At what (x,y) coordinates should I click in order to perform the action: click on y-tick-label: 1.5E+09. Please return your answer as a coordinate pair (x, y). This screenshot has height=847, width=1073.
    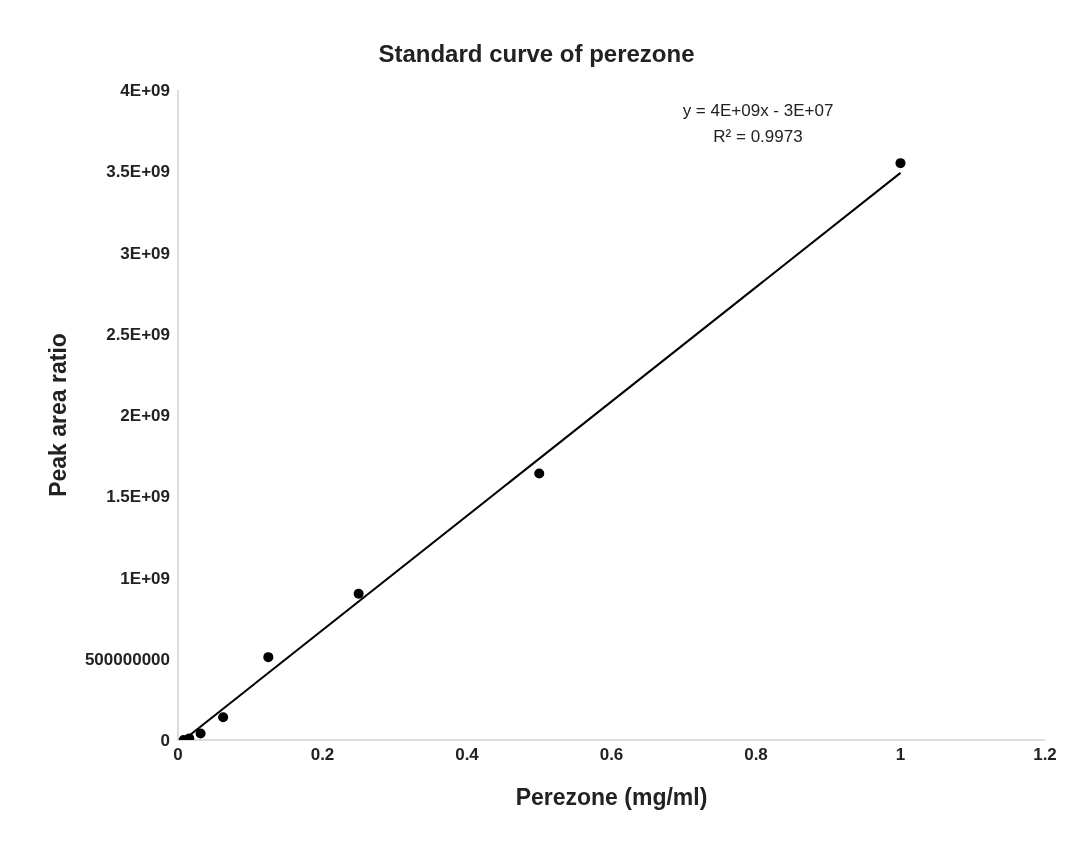
    Looking at the image, I should click on (138, 497).